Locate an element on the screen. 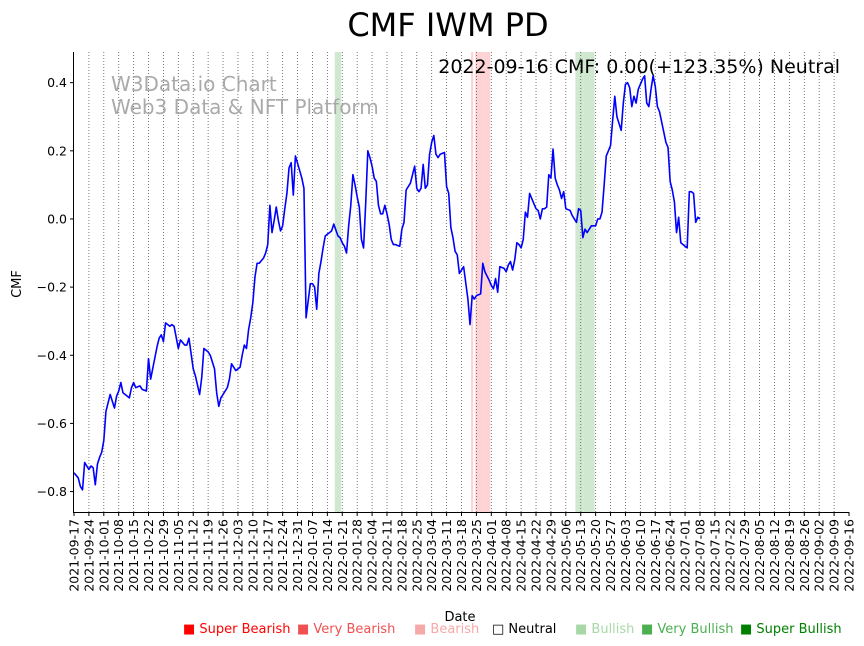 Image resolution: width=864 pixels, height=646 pixels. x-axis-label: Date is located at coordinates (459, 617).